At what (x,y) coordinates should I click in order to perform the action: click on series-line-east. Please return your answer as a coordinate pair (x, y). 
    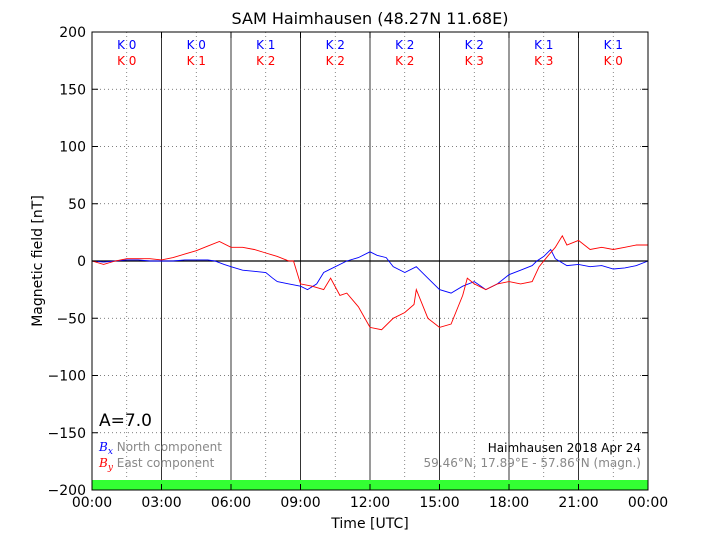
    Looking at the image, I should click on (369, 282).